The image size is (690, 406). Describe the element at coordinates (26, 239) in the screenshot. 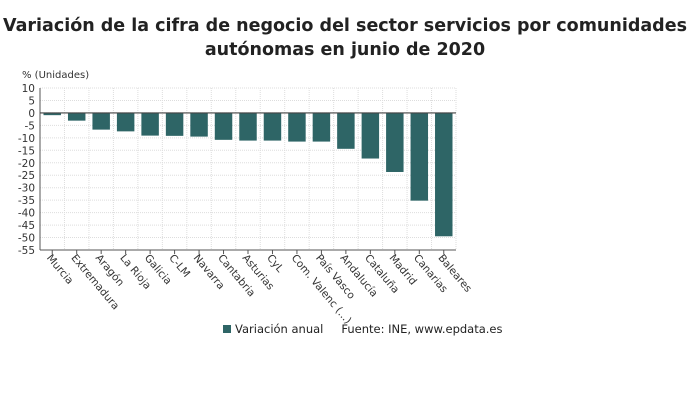

I see `y-tick-label: -50` at that location.